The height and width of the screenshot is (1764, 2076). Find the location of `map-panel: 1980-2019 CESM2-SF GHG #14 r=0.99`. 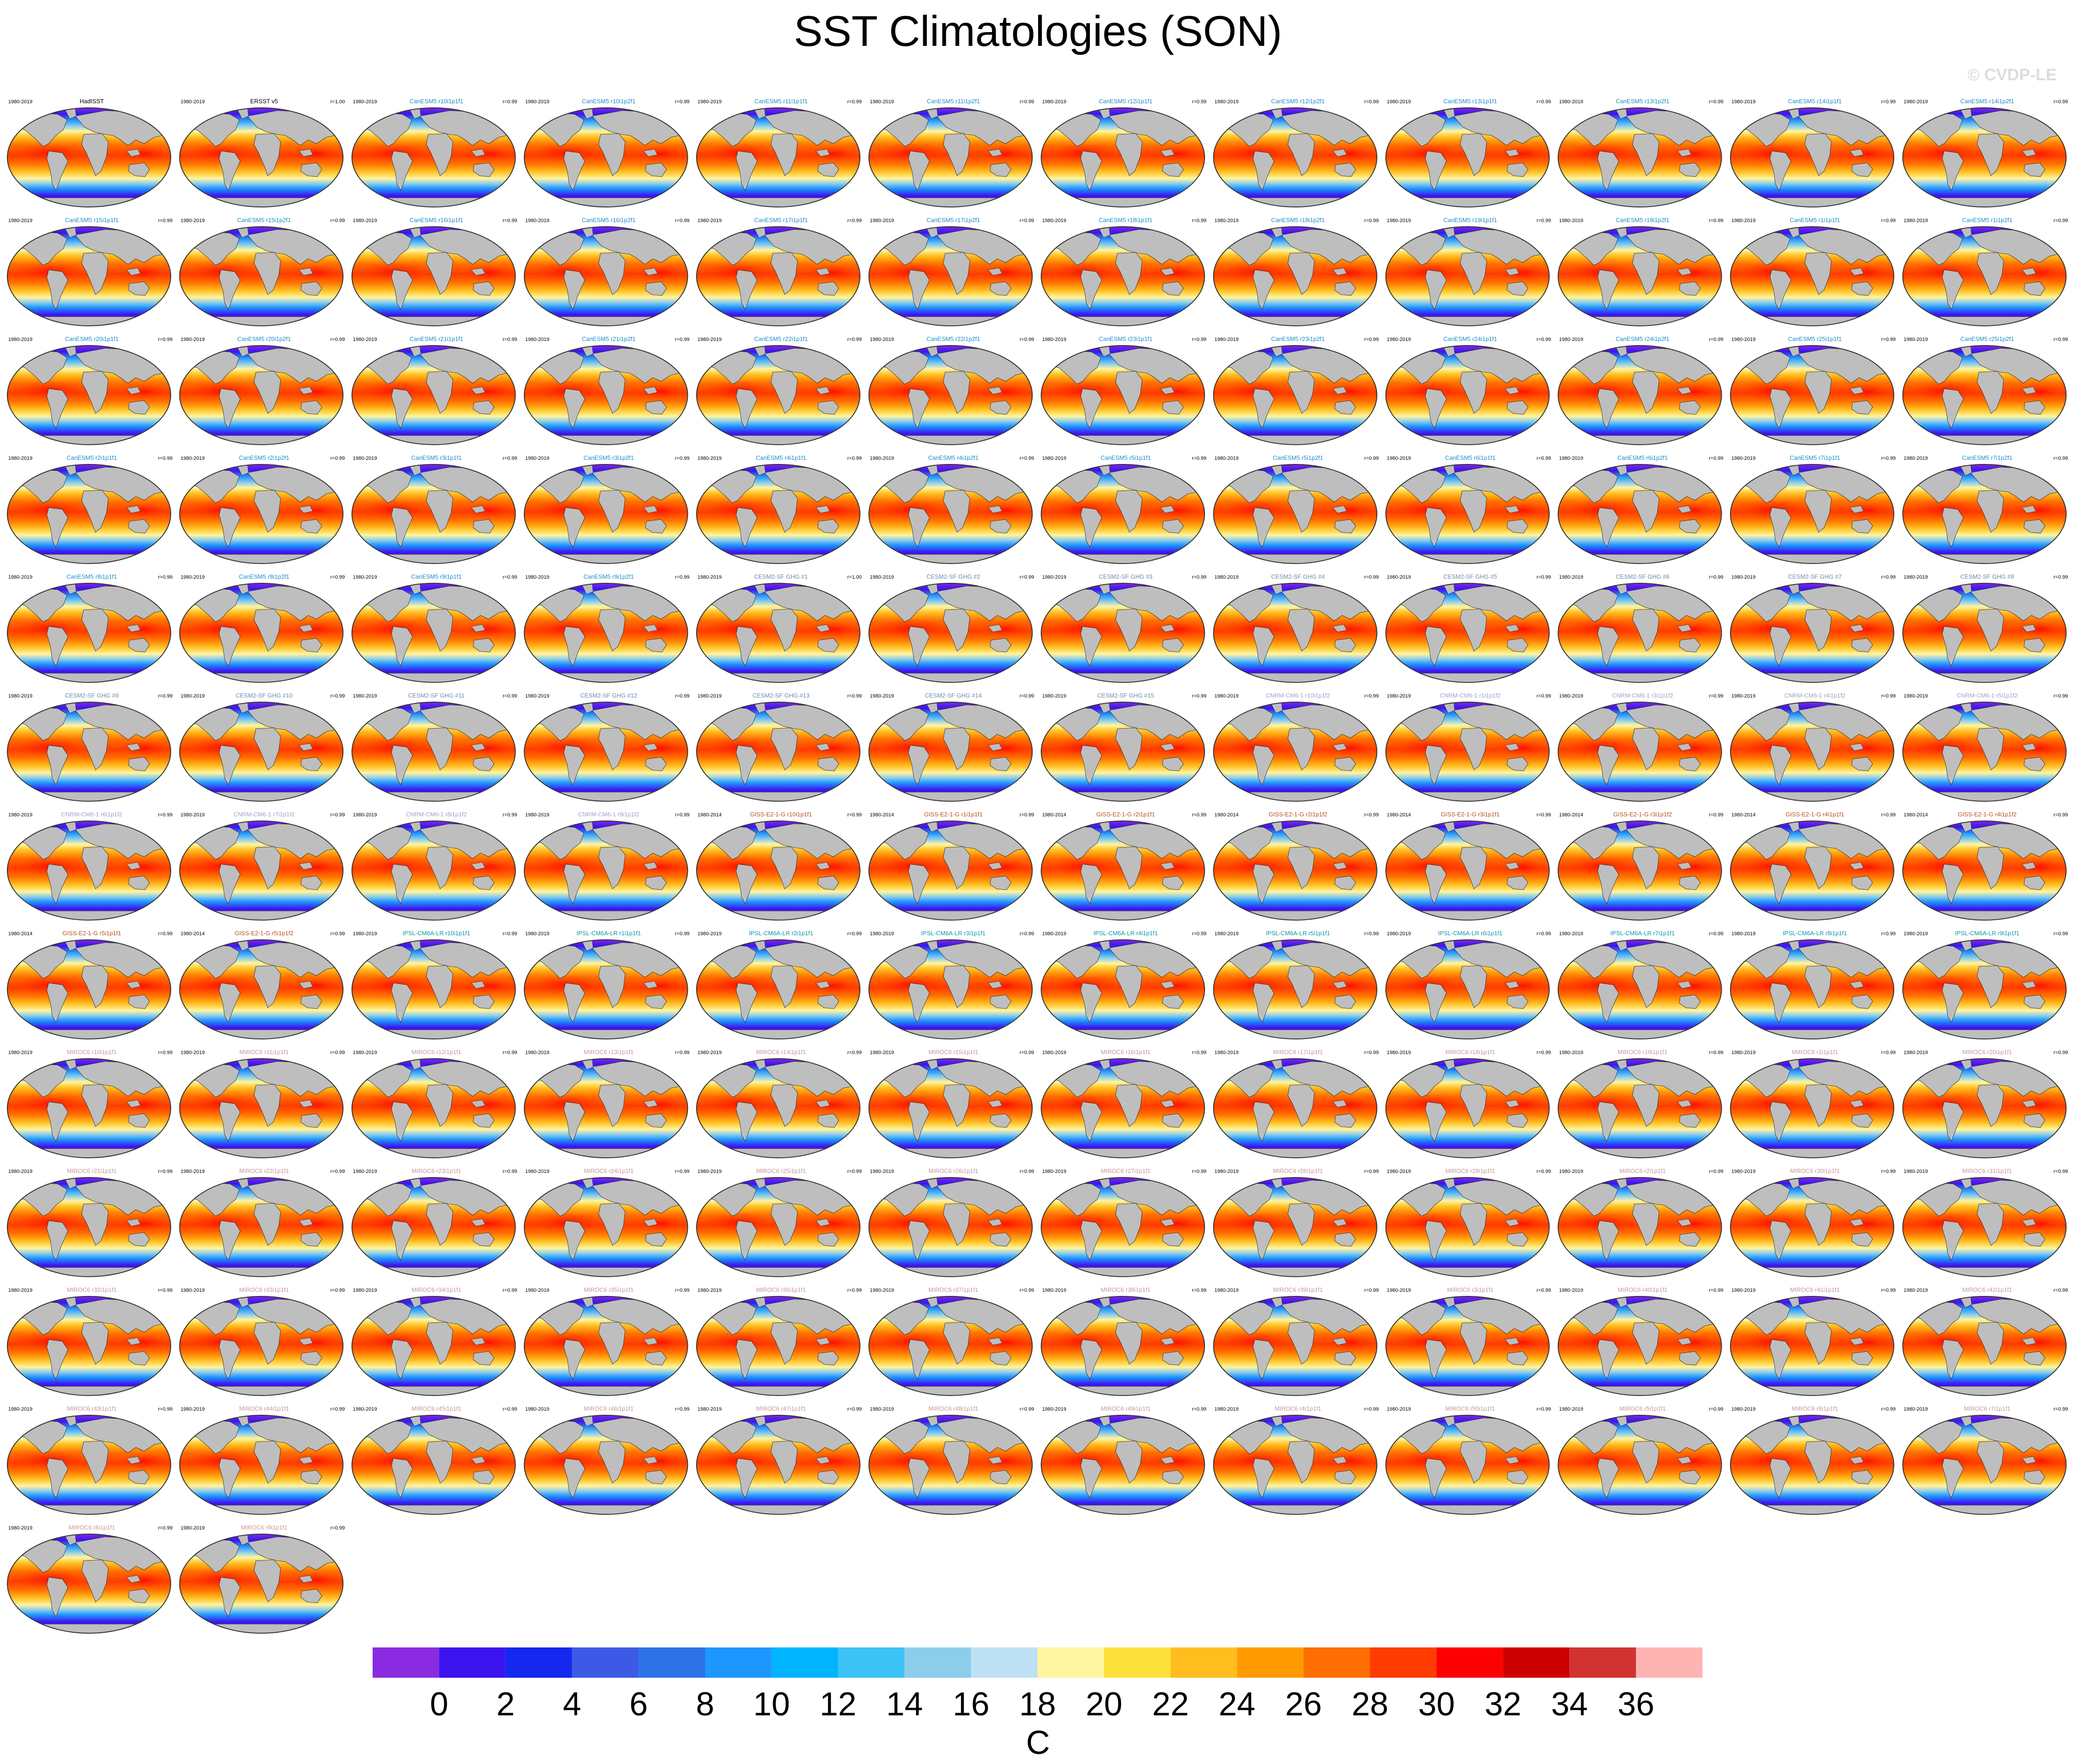

map-panel: 1980-2019 CESM2-SF GHG #14 r=0.99 is located at coordinates (951, 747).